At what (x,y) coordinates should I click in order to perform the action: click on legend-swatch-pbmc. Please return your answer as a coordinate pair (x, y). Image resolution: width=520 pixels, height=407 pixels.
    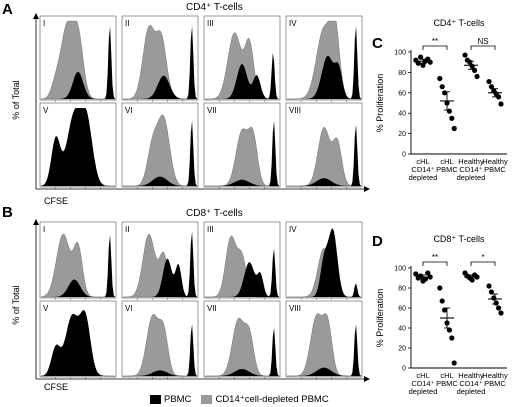
    Looking at the image, I should click on (155, 399).